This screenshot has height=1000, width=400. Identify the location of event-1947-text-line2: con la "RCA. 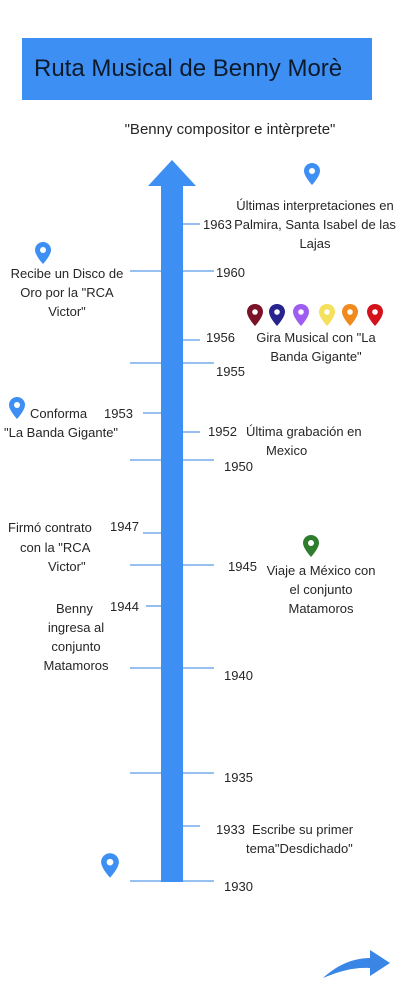
(55, 547).